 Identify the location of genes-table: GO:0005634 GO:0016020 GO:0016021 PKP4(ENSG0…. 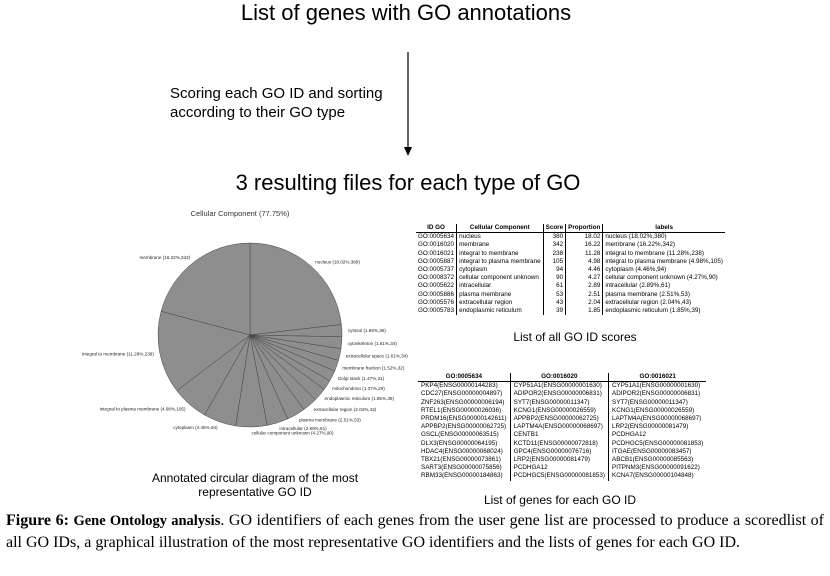
(562, 427).